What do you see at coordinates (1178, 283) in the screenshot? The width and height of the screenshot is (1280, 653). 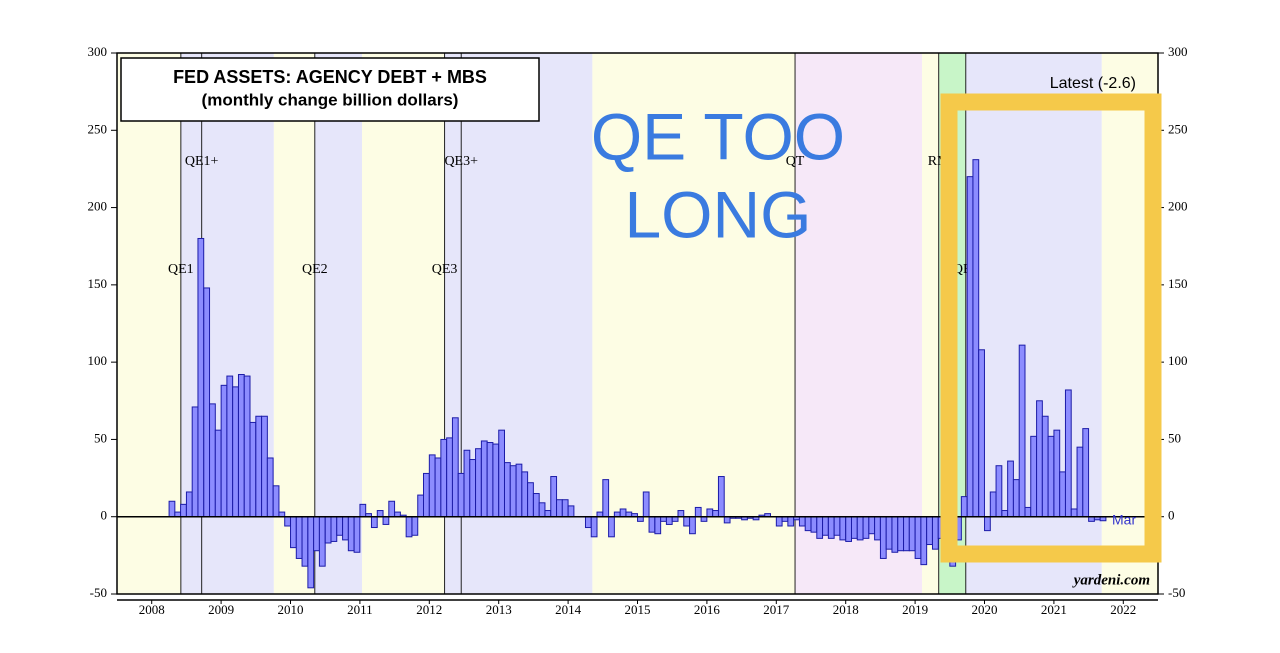 I see `y2-tick-label: 150` at bounding box center [1178, 283].